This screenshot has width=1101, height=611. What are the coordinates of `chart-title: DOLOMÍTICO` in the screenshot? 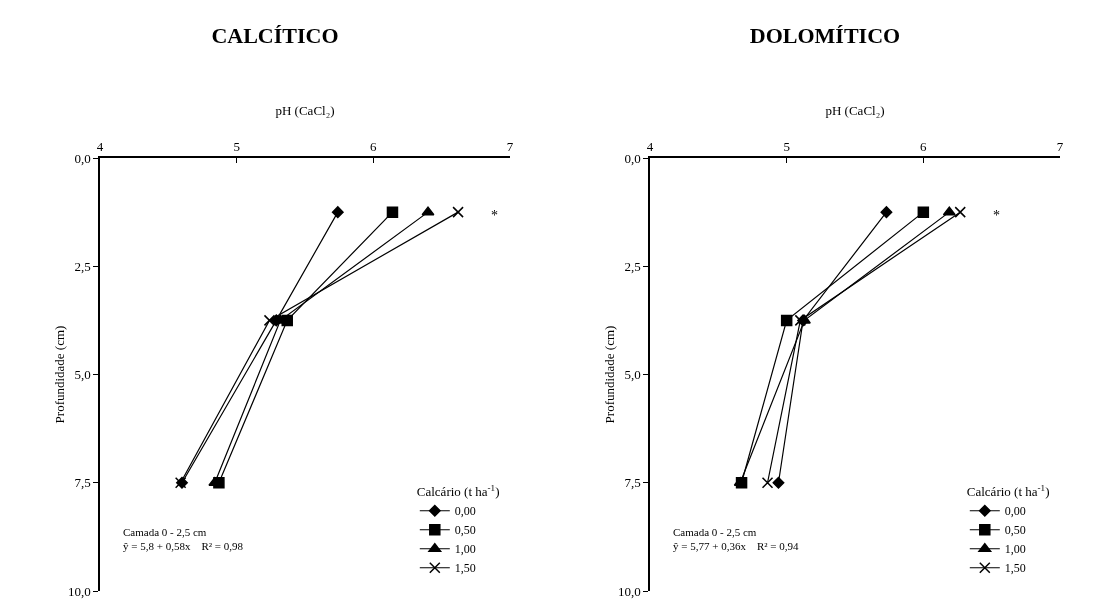 It's located at (825, 35).